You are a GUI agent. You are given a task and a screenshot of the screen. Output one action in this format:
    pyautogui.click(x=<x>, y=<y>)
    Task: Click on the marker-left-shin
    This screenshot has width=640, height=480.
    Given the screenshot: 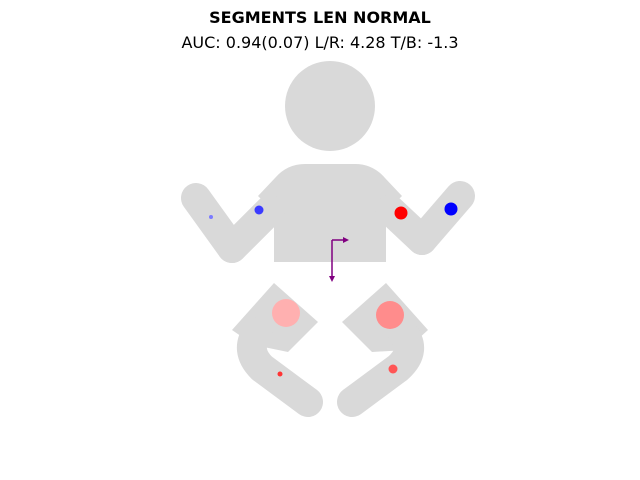 What is the action you would take?
    pyautogui.click(x=280, y=374)
    